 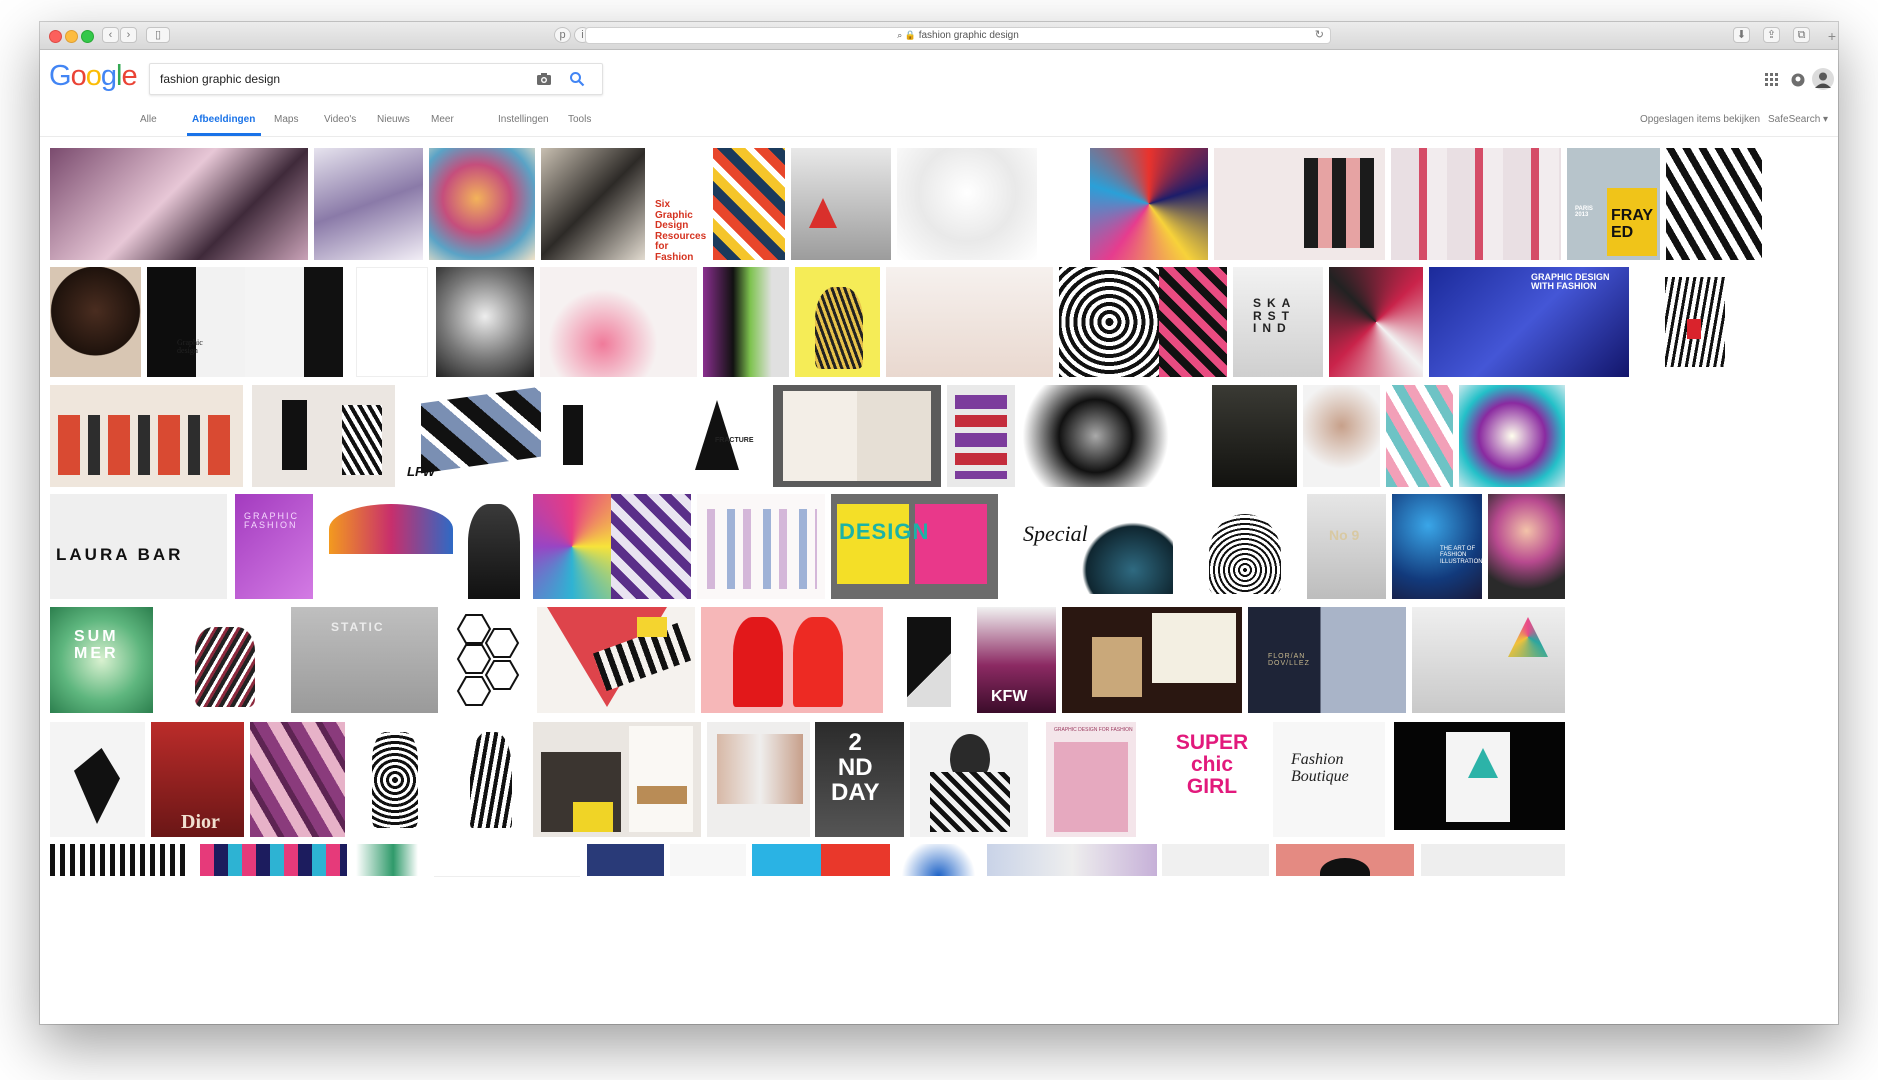 What do you see at coordinates (914, 546) in the screenshot?
I see `image-result: DESIGN` at bounding box center [914, 546].